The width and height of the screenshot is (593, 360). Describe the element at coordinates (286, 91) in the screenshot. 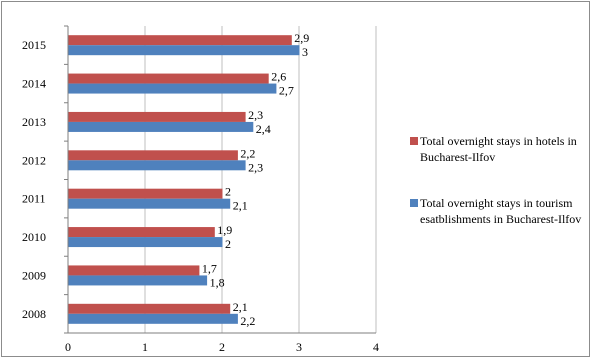

I see `data-label: 2,7` at that location.